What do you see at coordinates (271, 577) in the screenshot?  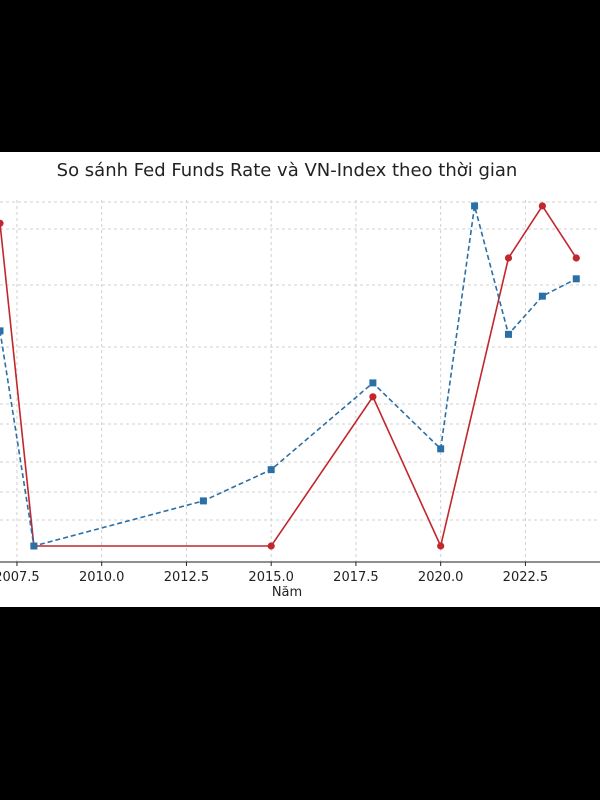 I see `x-tick-label-3: 2015.0` at bounding box center [271, 577].